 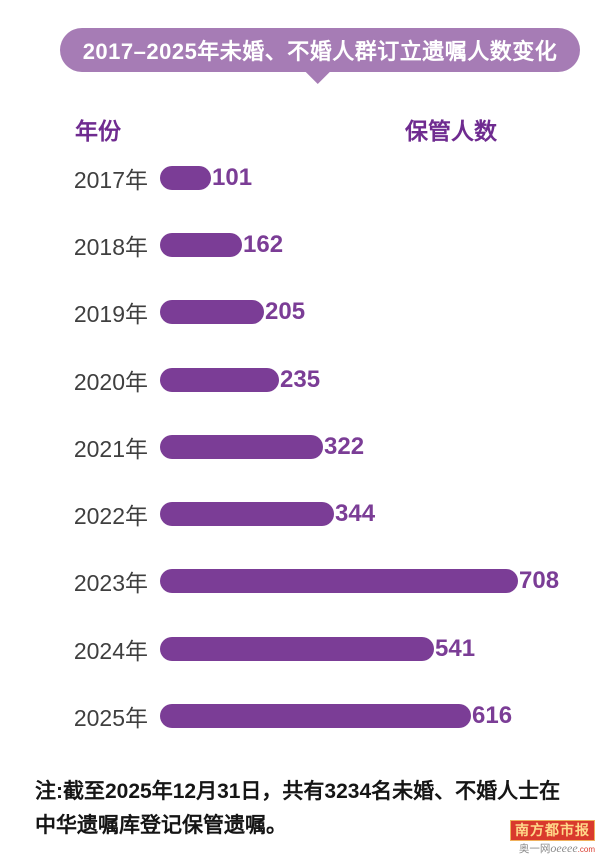 I want to click on bar-track: 162, so click(x=221, y=245).